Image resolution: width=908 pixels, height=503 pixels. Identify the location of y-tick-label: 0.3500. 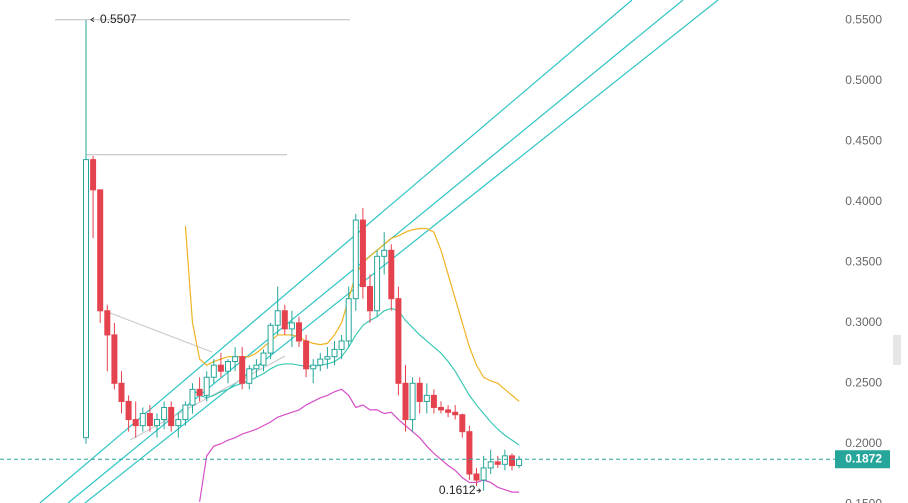
(863, 262).